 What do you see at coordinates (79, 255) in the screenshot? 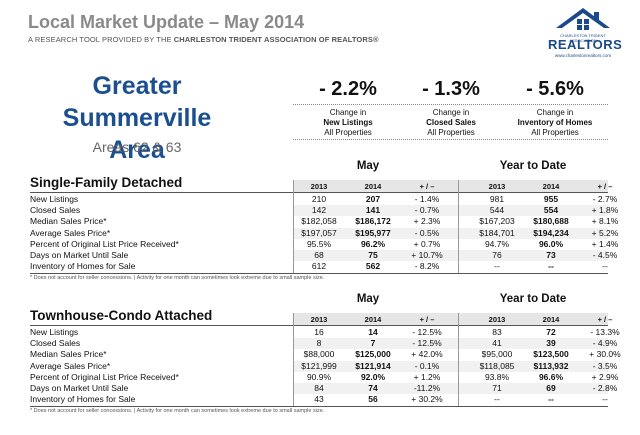
I see `row-label: Days on Market Until Sale` at bounding box center [79, 255].